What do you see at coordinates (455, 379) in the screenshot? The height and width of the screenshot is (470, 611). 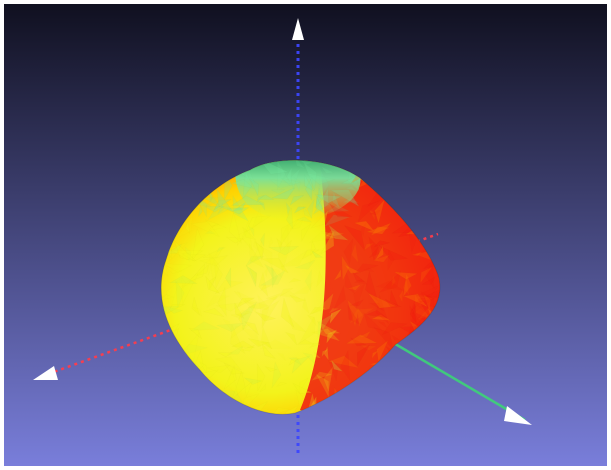 I see `axis-y-line` at bounding box center [455, 379].